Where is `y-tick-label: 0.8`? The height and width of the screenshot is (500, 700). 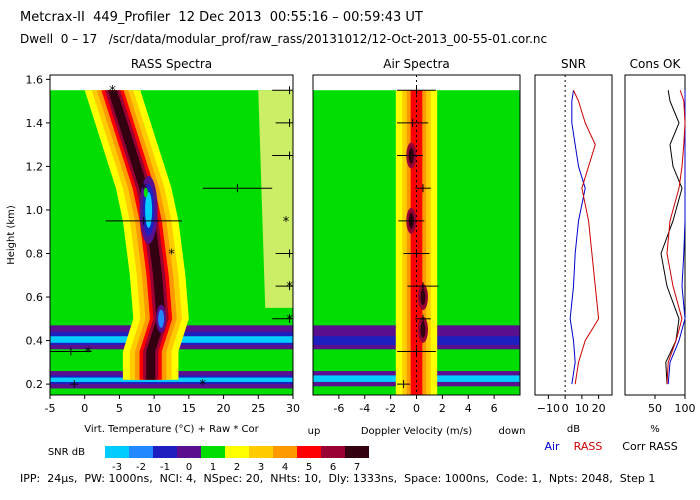 y-tick-label: 0.8 is located at coordinates (35, 254).